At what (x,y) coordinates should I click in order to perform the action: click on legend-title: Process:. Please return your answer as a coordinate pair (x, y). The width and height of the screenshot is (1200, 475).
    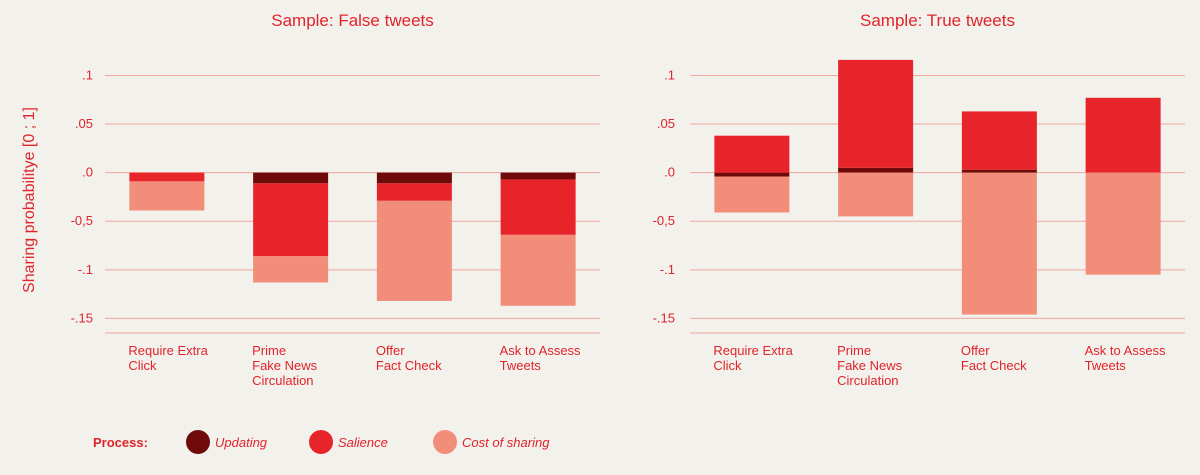
    Looking at the image, I should click on (120, 442).